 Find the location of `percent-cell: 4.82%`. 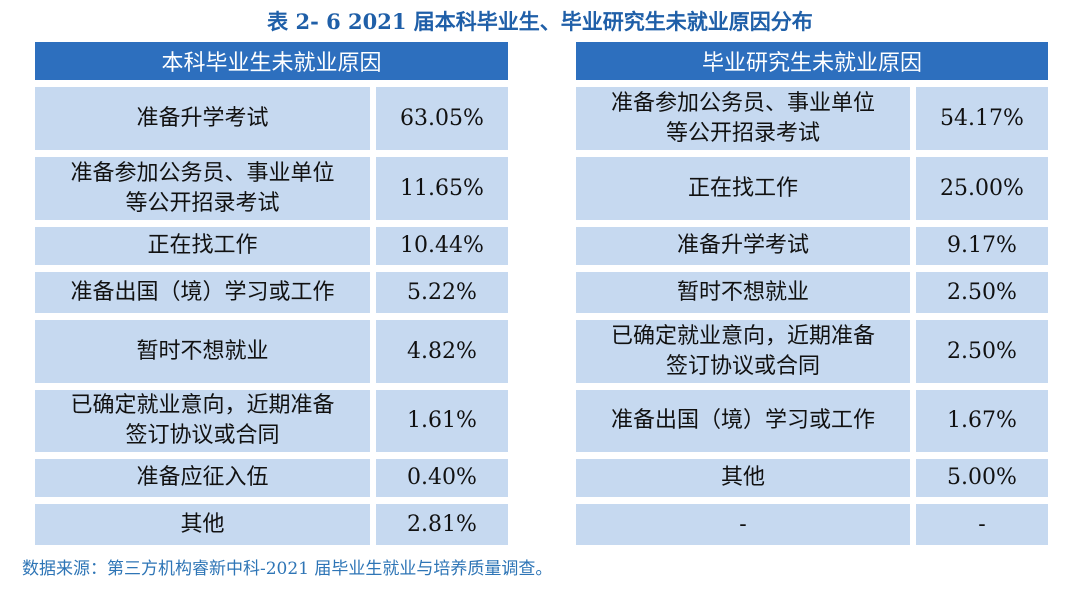

percent-cell: 4.82% is located at coordinates (442, 351).